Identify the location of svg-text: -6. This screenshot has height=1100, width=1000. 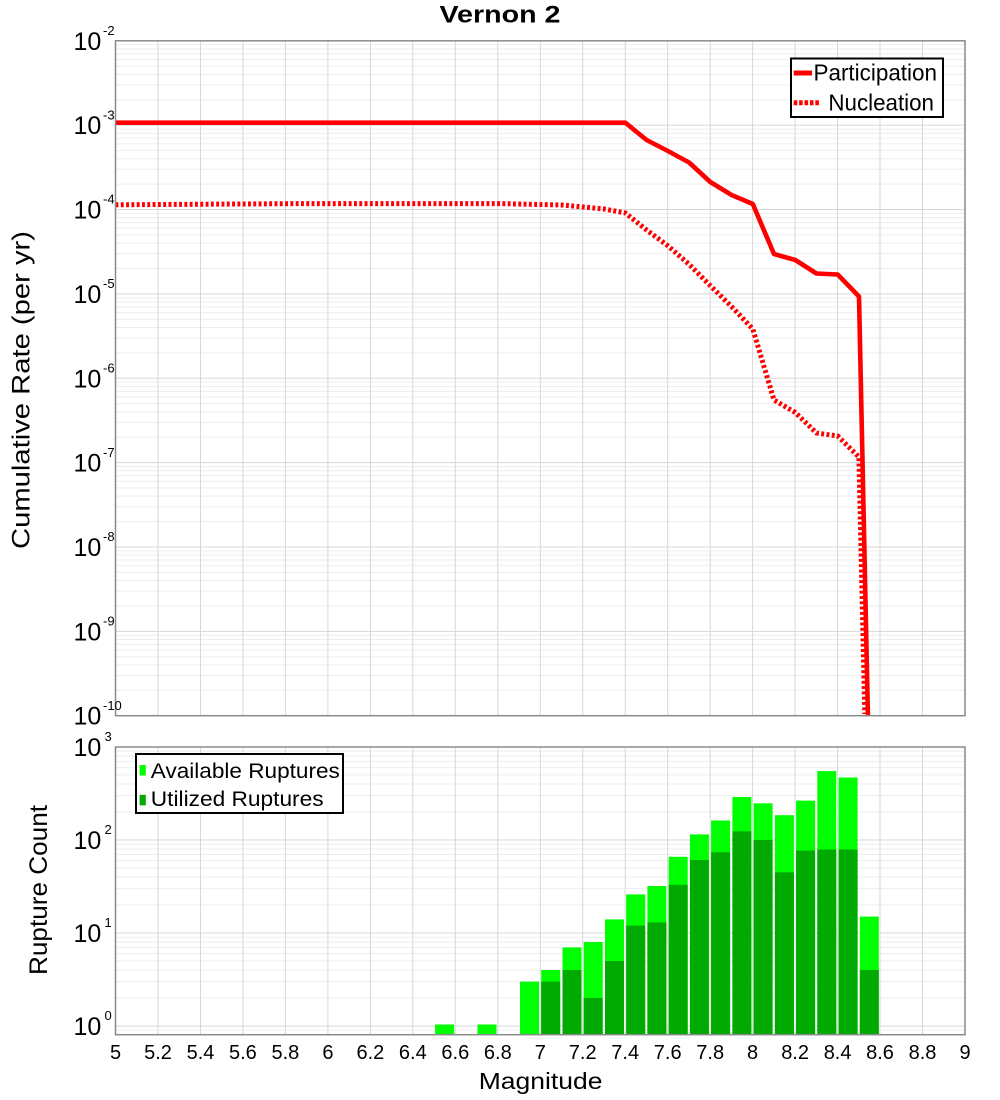
(109, 368).